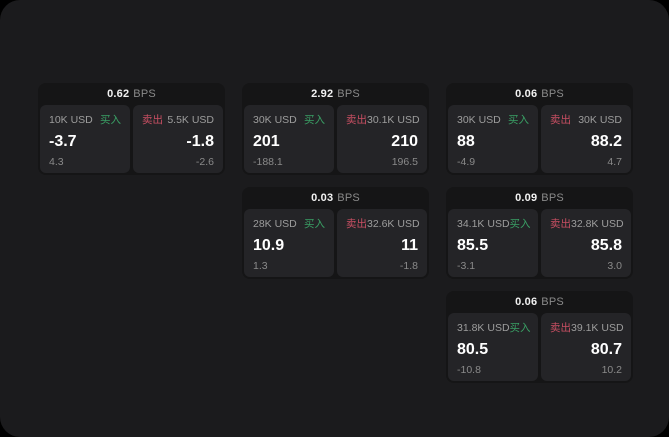 Image resolution: width=669 pixels, height=437 pixels. I want to click on buy-price: 85.5, so click(473, 245).